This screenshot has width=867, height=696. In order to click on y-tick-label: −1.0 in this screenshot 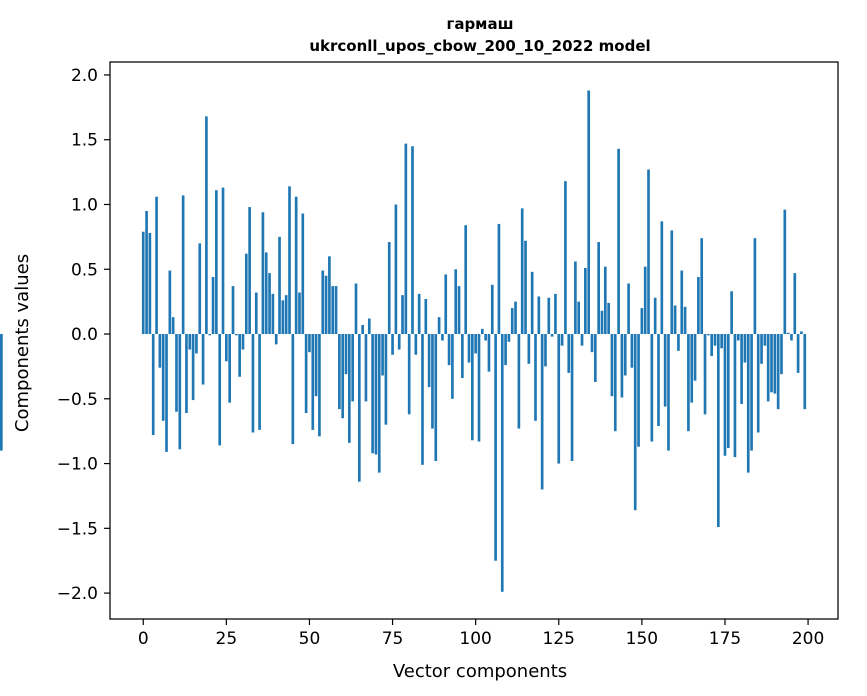, I will do `click(77, 465)`.